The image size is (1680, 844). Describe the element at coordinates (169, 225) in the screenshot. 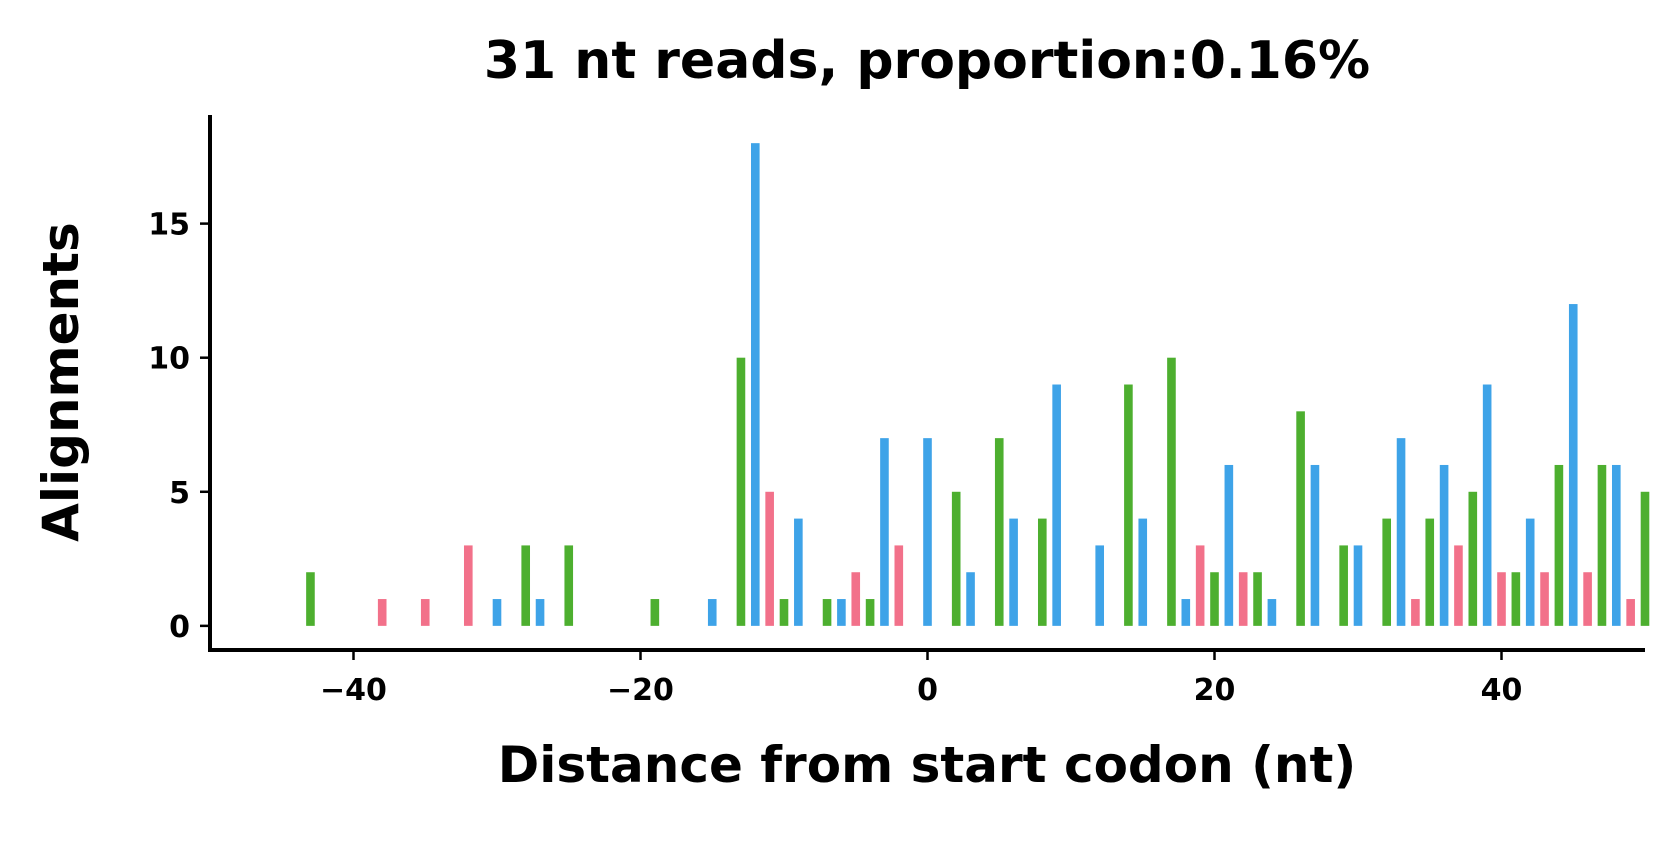

I see `y-tick-label: 15` at that location.